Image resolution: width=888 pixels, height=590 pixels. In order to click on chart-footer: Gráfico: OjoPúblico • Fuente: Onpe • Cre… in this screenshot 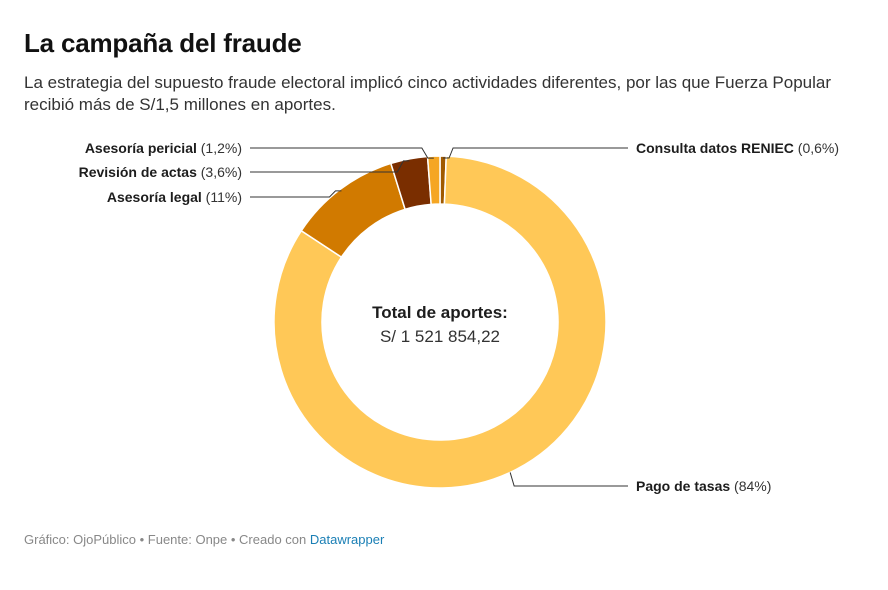, I will do `click(204, 539)`.